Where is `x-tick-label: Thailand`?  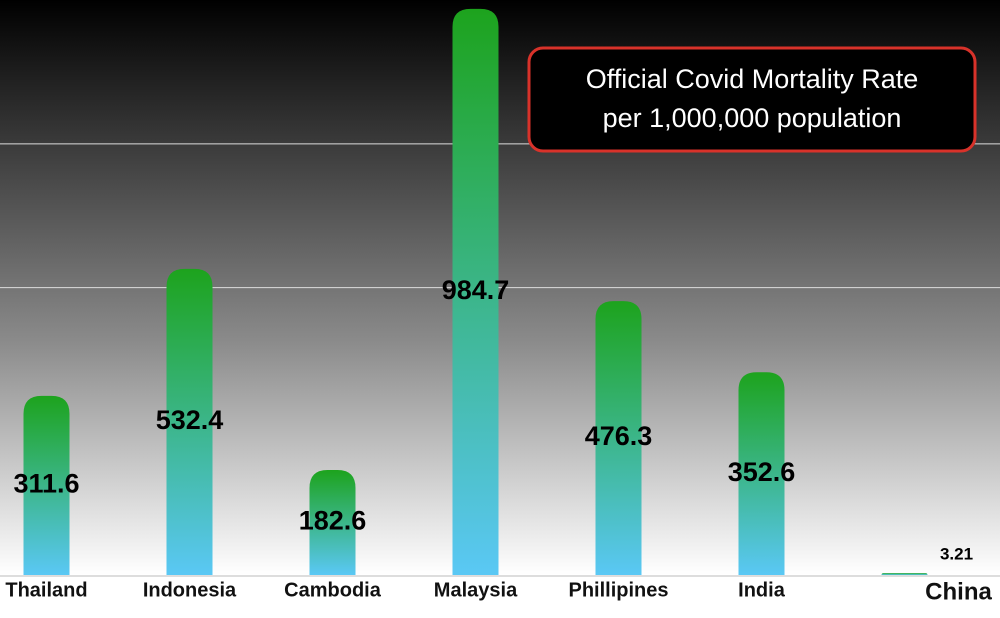 x-tick-label: Thailand is located at coordinates (46, 590).